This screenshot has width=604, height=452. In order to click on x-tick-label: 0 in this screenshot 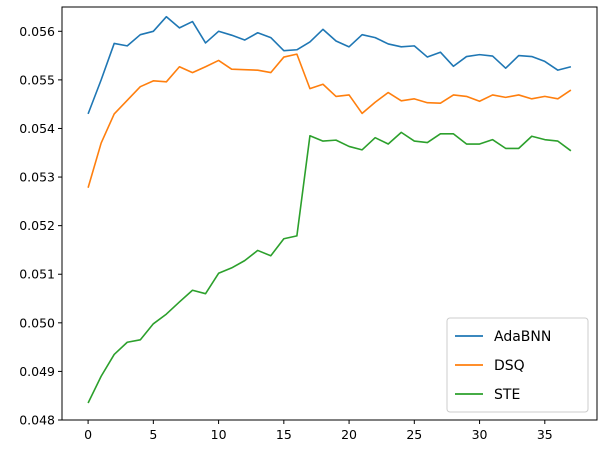, I will do `click(88, 434)`.